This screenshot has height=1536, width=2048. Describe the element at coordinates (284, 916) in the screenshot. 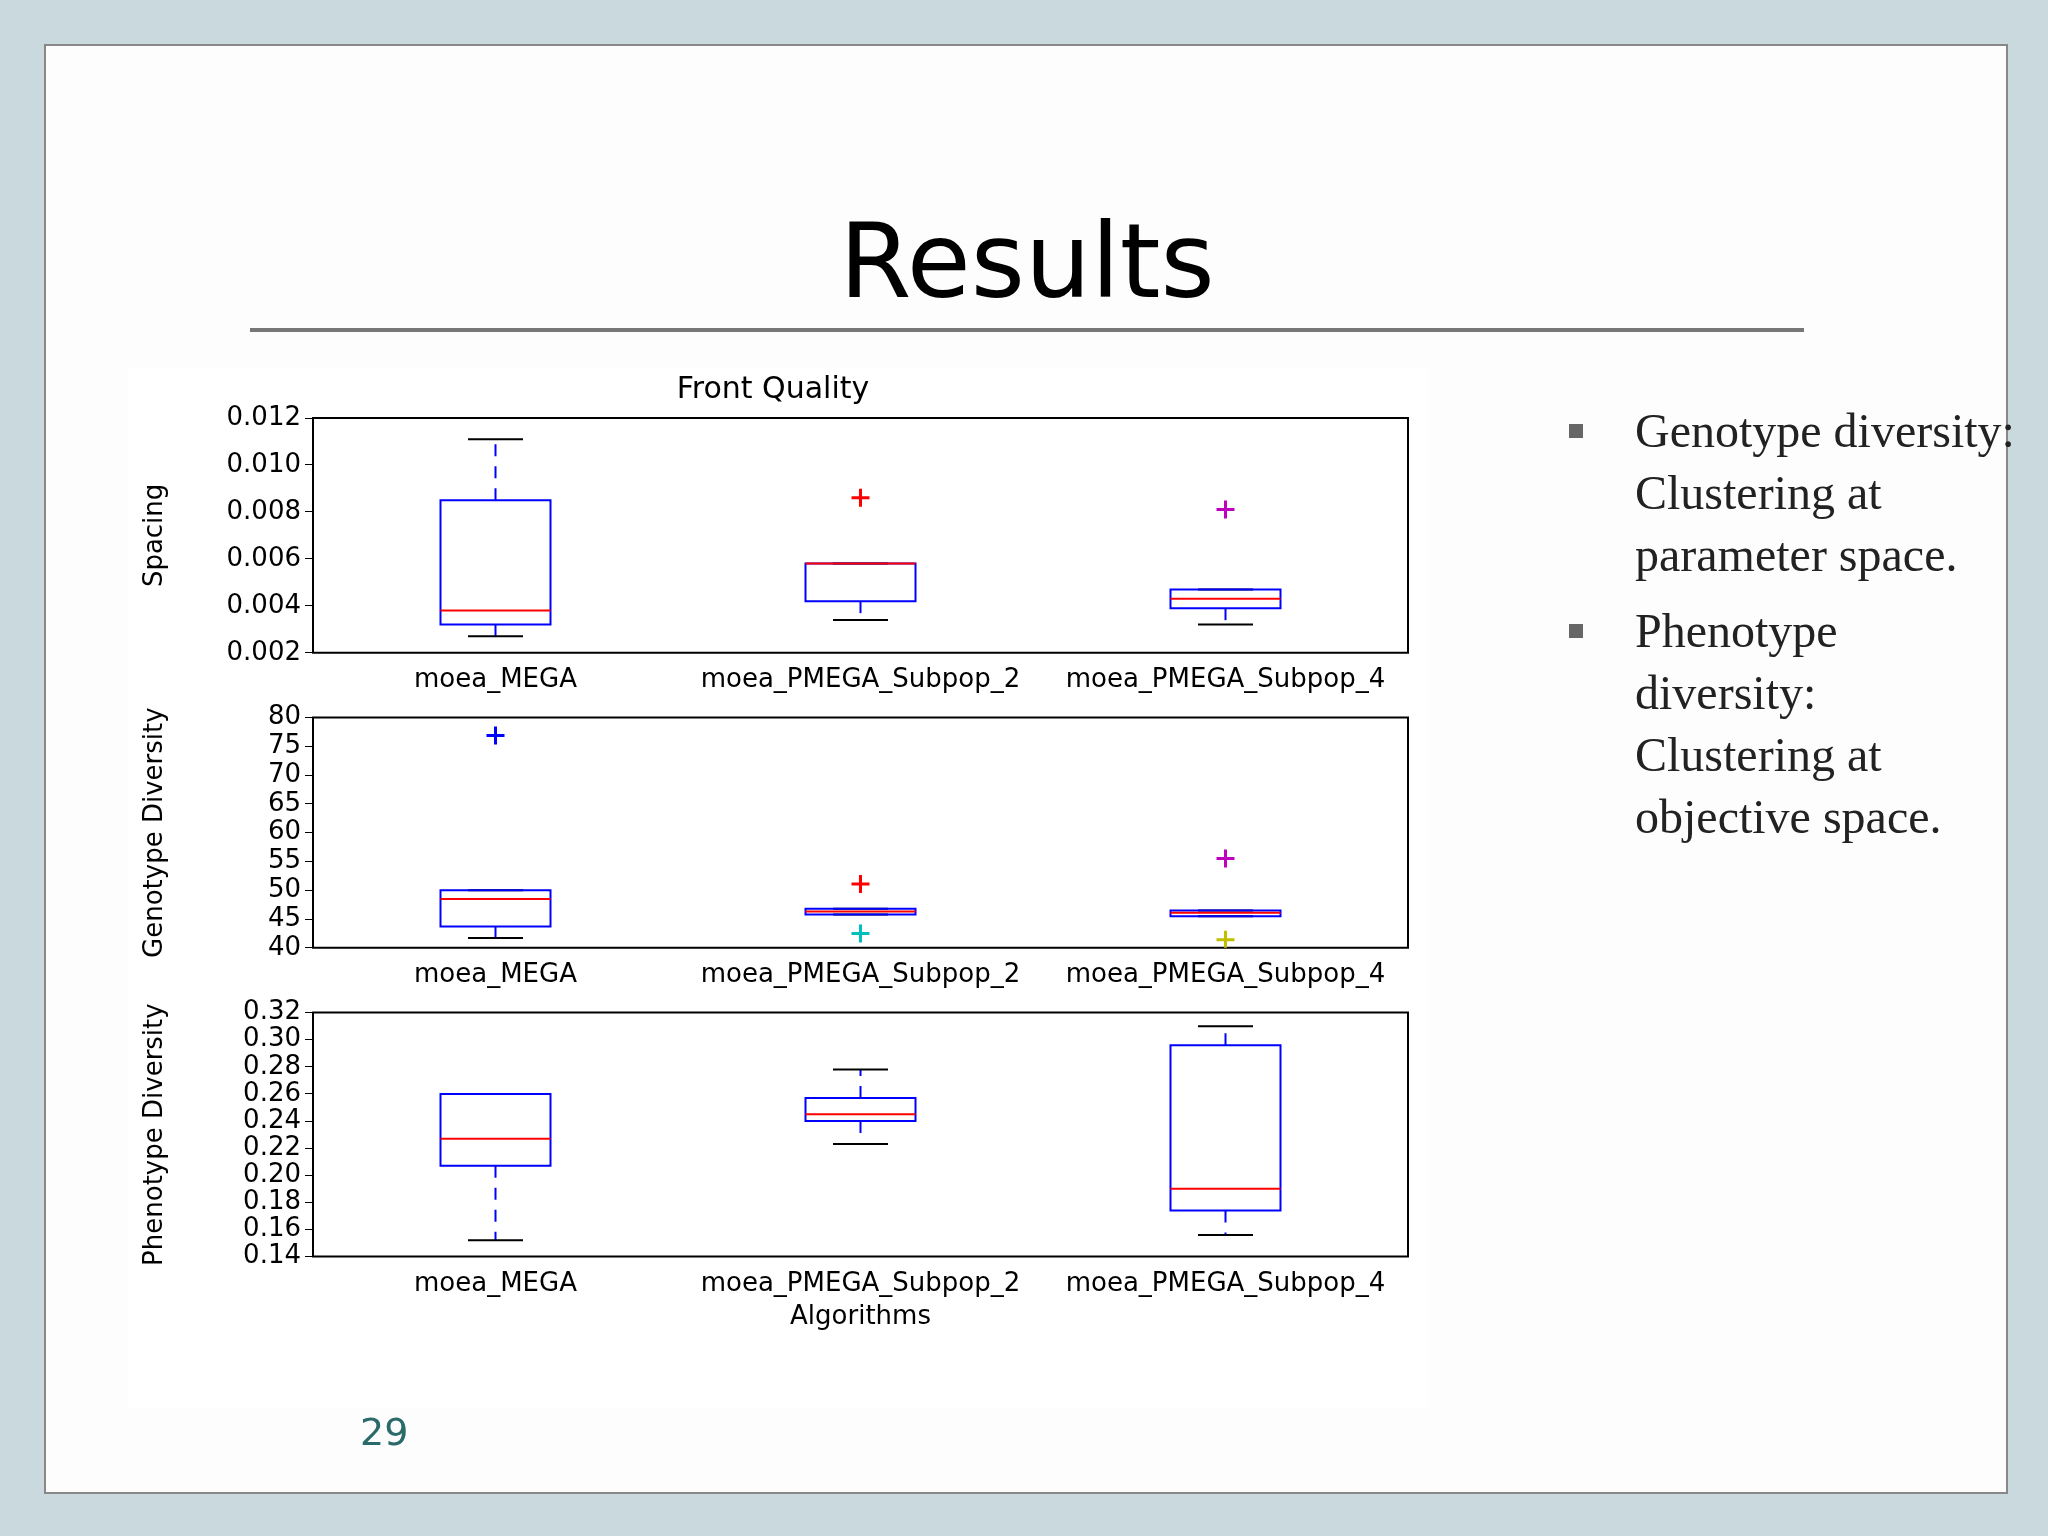

I see `y-tick-label: 45` at that location.